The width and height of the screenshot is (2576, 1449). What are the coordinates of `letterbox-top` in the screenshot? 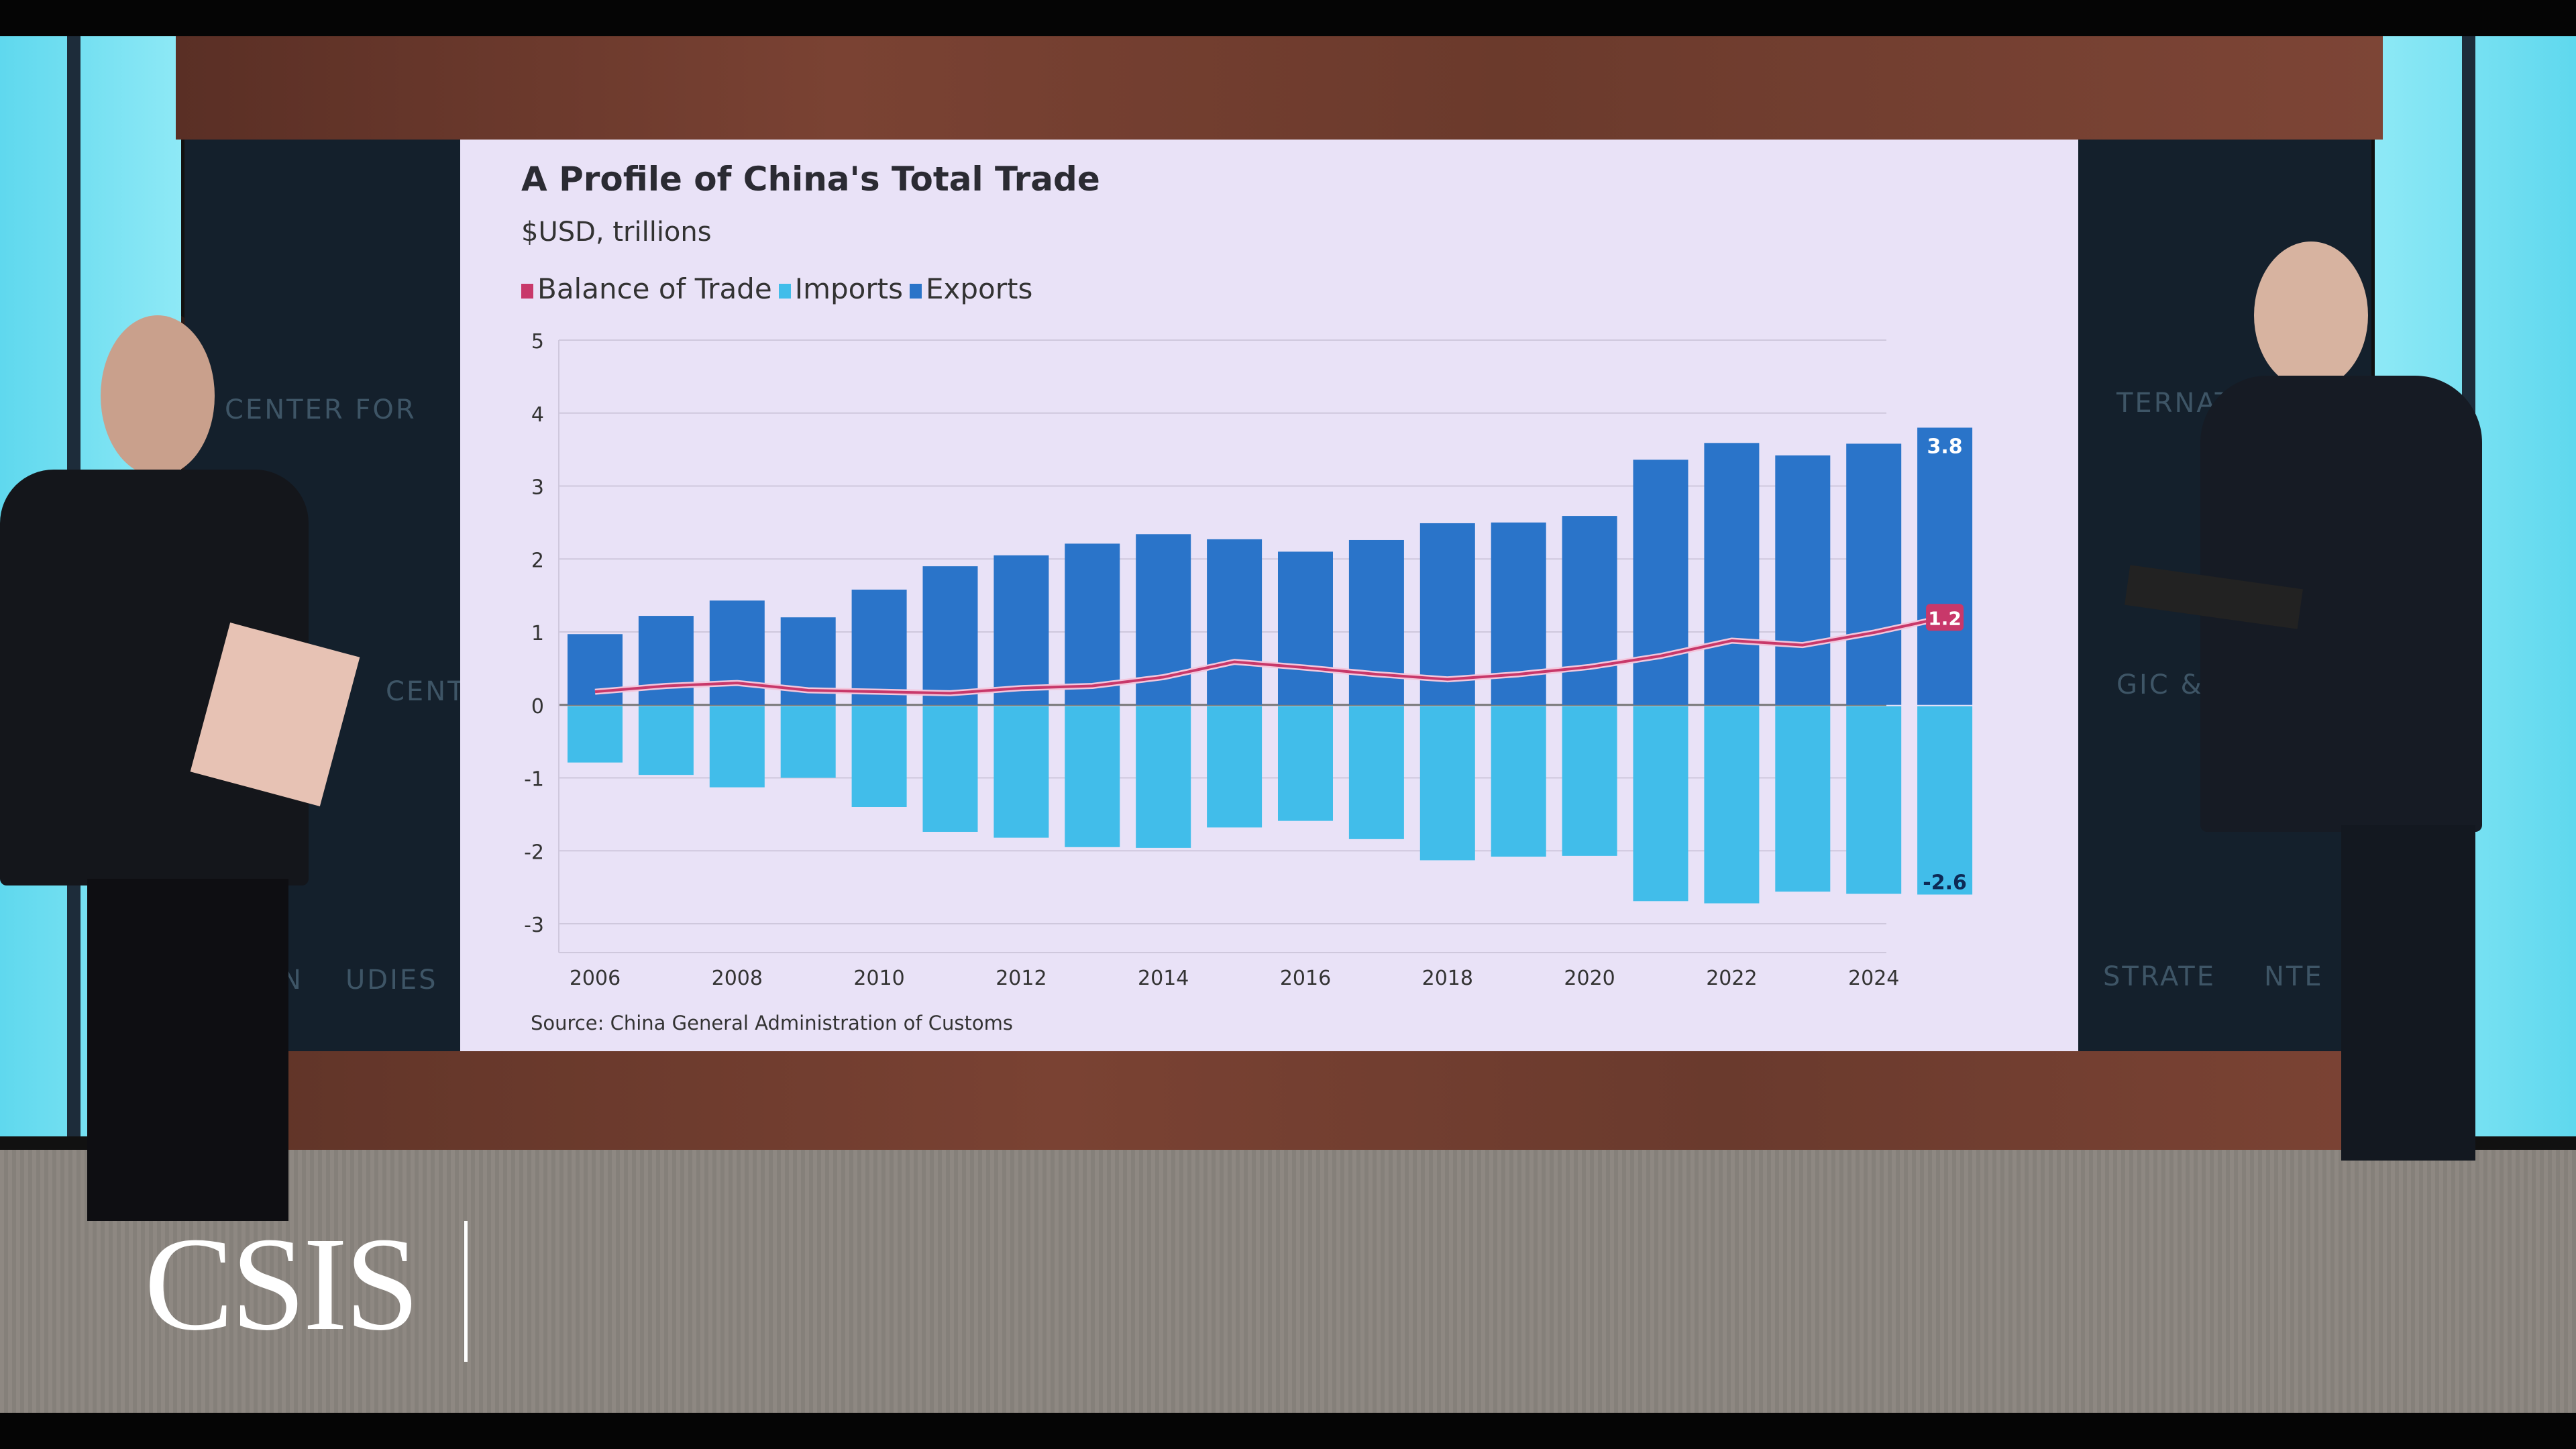 It's located at (1288, 18).